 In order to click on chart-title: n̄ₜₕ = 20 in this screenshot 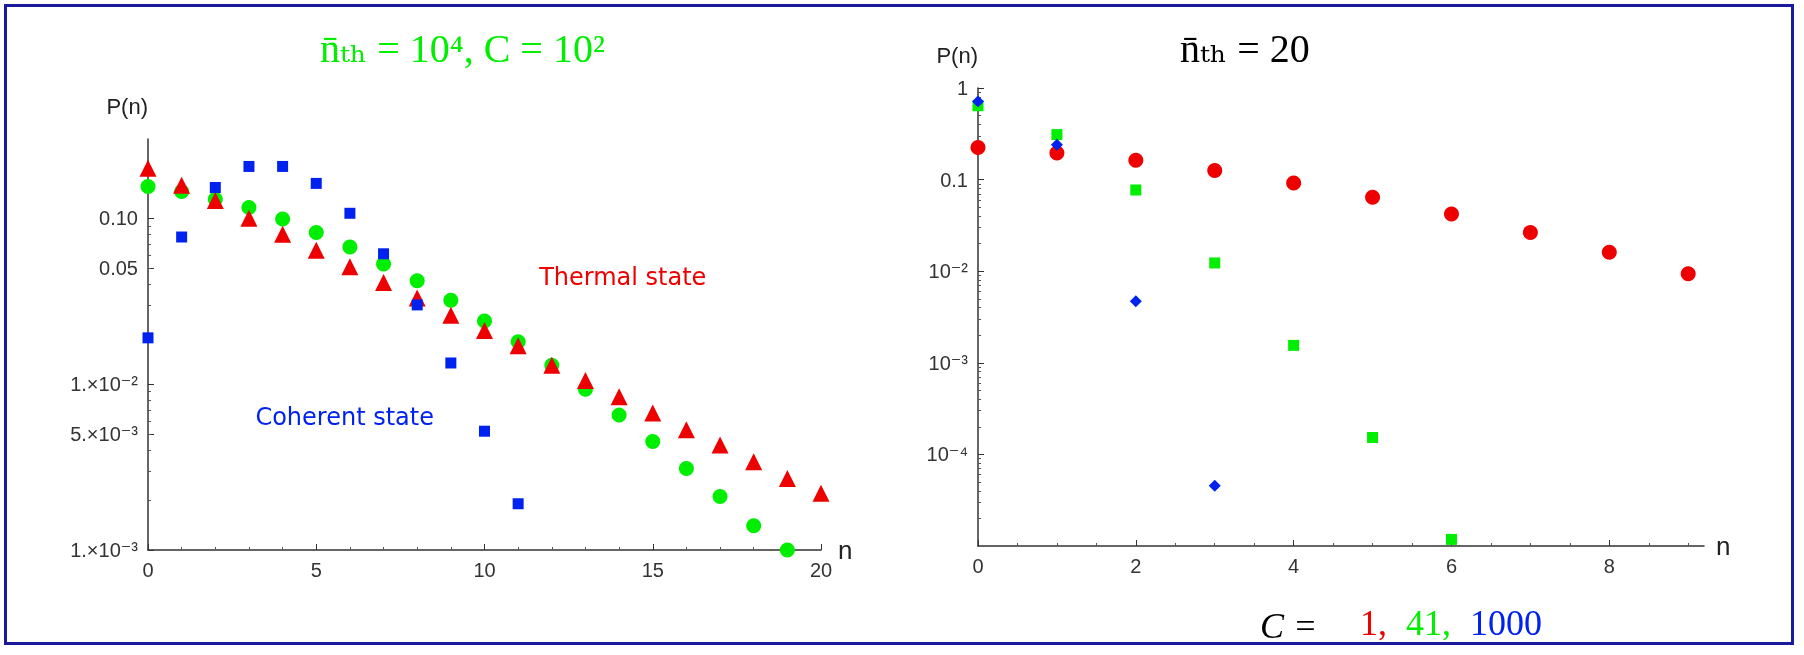, I will do `click(1245, 48)`.